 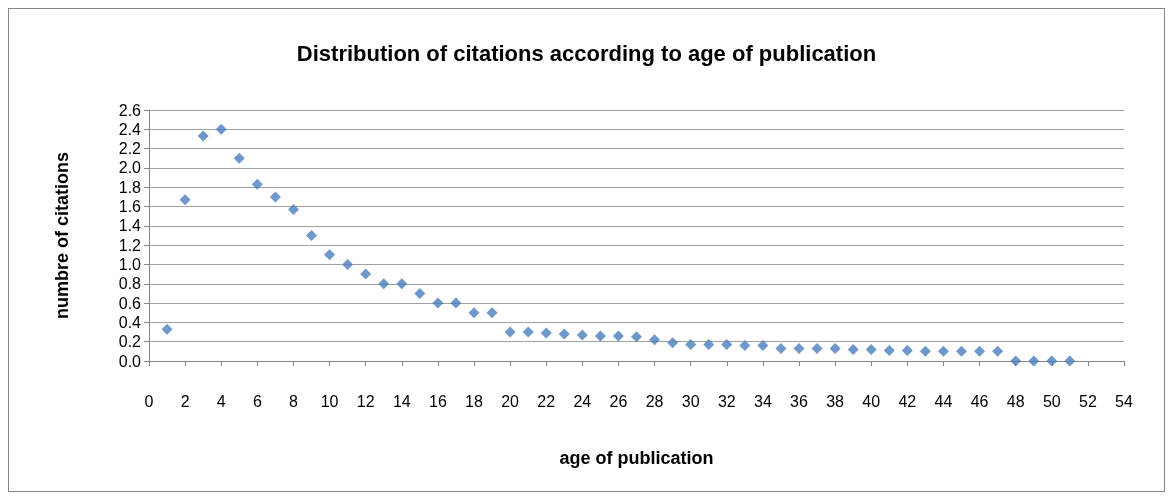 What do you see at coordinates (130, 110) in the screenshot?
I see `y-tick-label: 2.6` at bounding box center [130, 110].